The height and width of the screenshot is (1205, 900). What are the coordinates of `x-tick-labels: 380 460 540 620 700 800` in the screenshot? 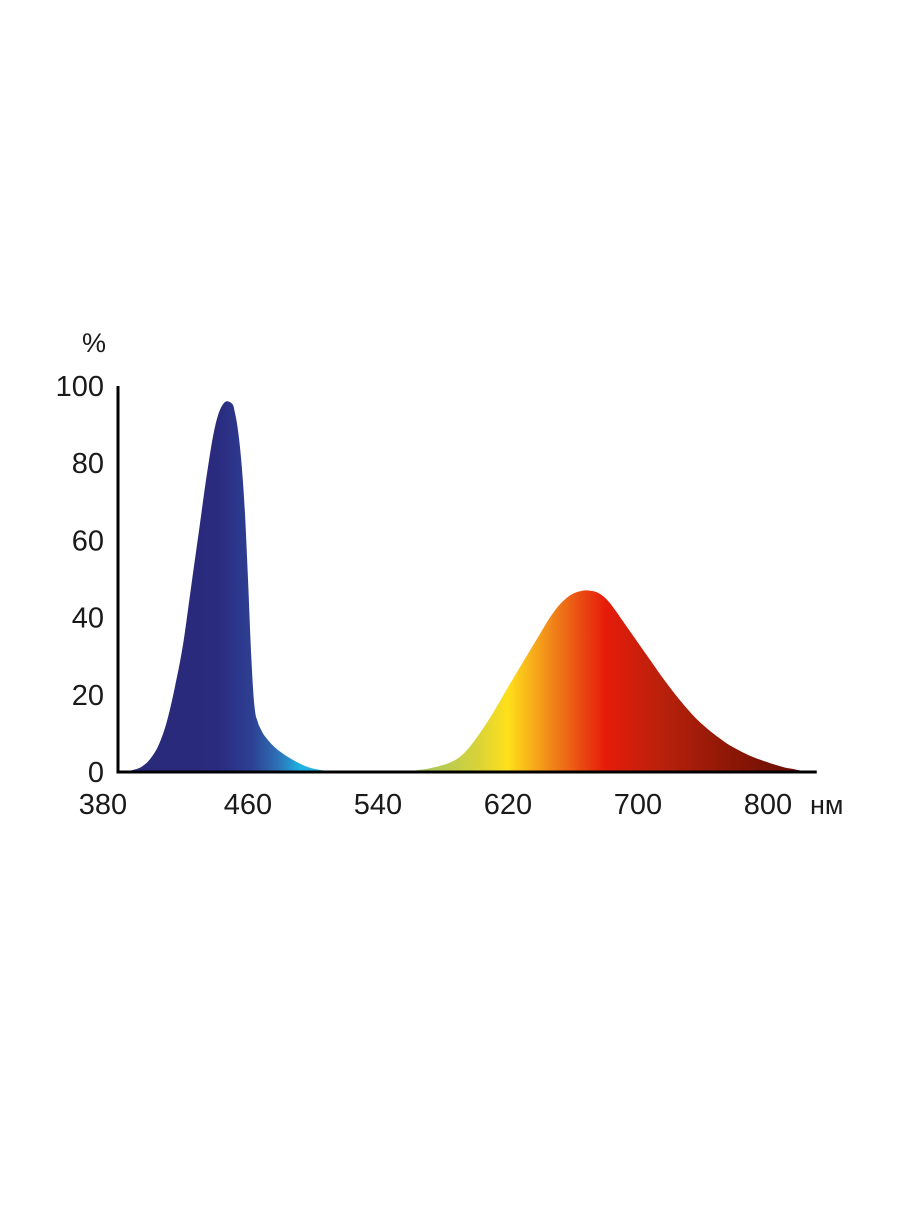 It's located at (435, 805).